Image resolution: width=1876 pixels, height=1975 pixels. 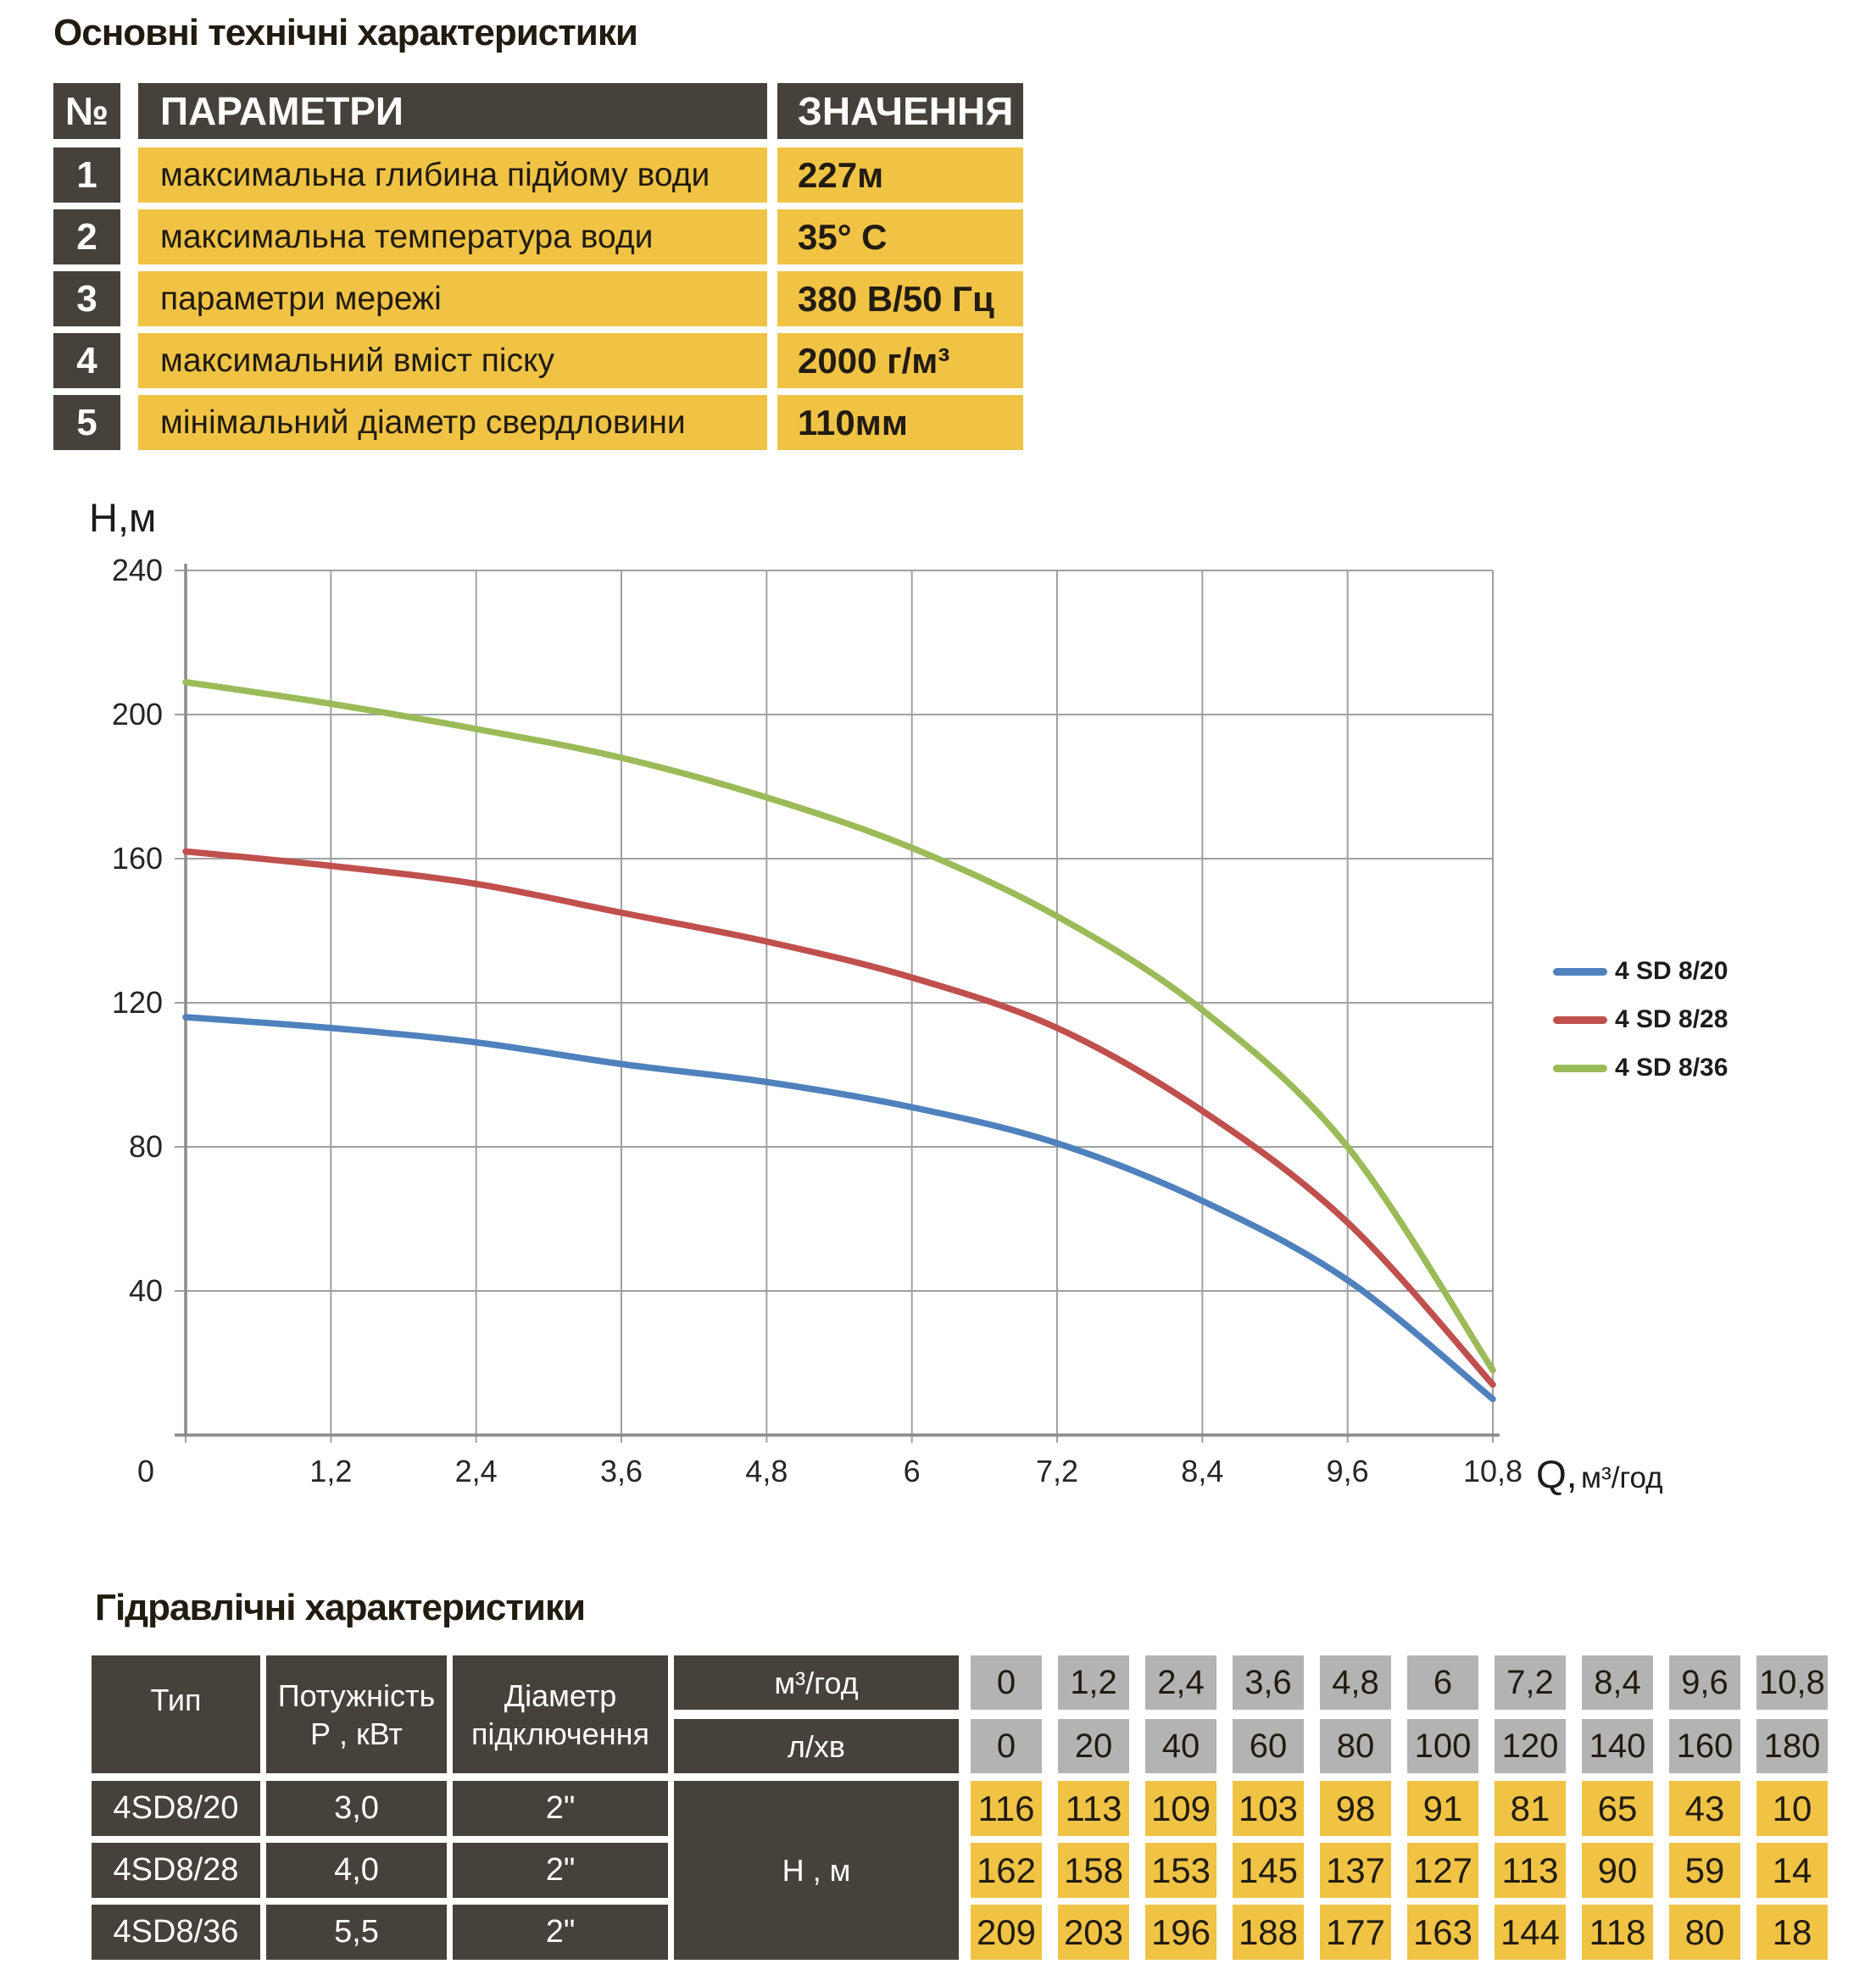 I want to click on spec-row: 3 параметри мережі 380 В/50 Гц, so click(x=540, y=299).